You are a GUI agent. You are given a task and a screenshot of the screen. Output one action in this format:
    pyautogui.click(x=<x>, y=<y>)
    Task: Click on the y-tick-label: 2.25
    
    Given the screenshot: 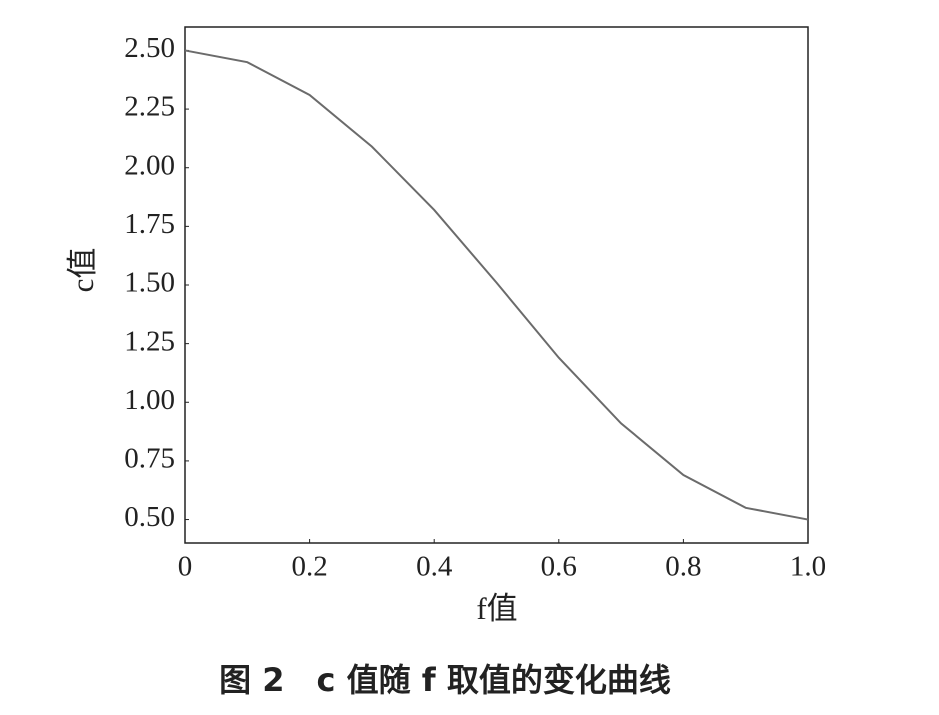 What is the action you would take?
    pyautogui.click(x=149, y=107)
    